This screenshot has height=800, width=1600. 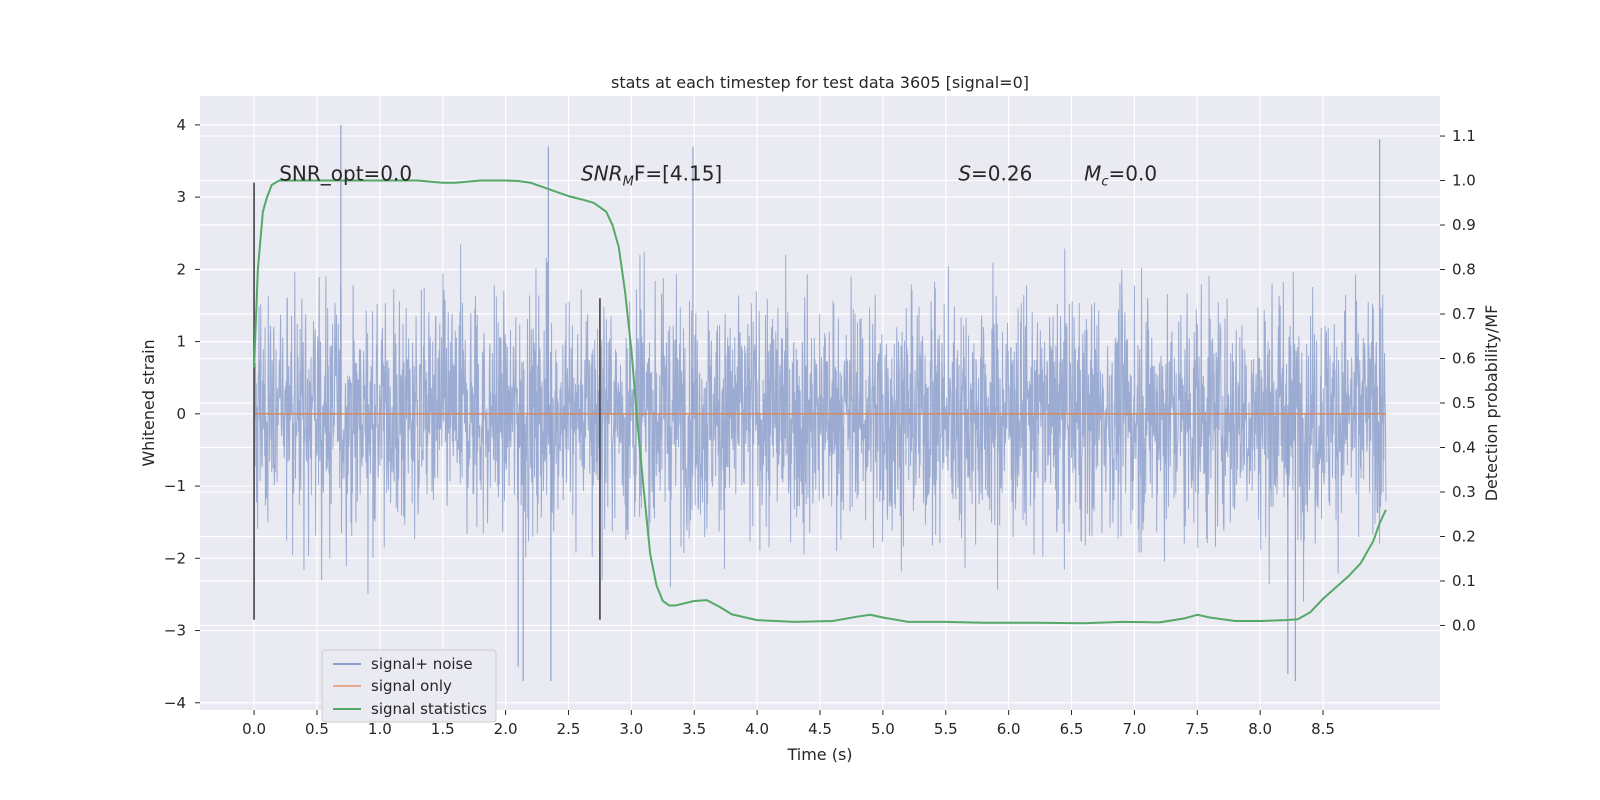 I want to click on y2-tick-label: 0.0, so click(x=1464, y=625).